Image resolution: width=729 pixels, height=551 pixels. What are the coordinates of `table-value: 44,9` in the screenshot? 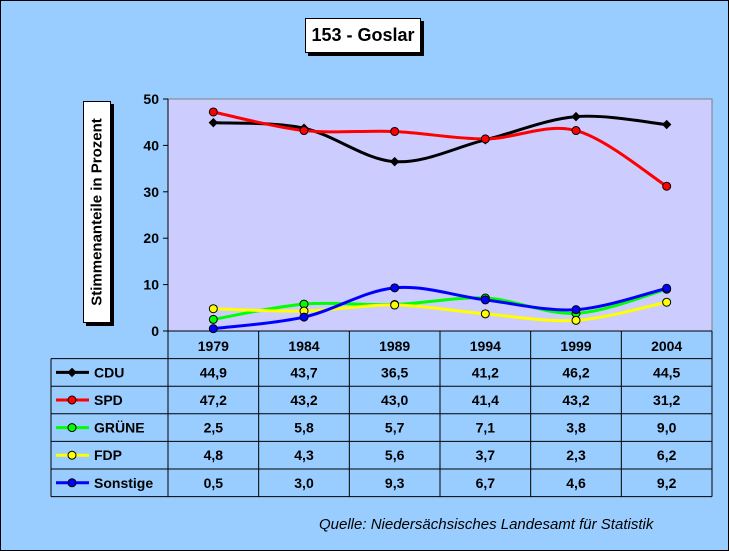 It's located at (213, 372).